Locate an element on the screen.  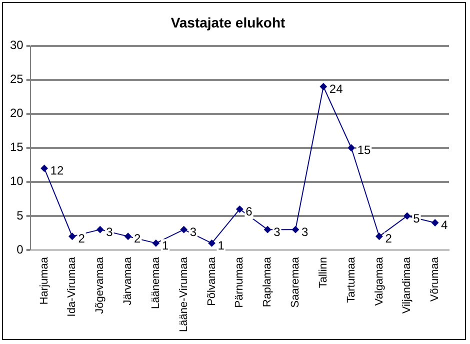
x-tick-label: Saaremaa is located at coordinates (296, 282).